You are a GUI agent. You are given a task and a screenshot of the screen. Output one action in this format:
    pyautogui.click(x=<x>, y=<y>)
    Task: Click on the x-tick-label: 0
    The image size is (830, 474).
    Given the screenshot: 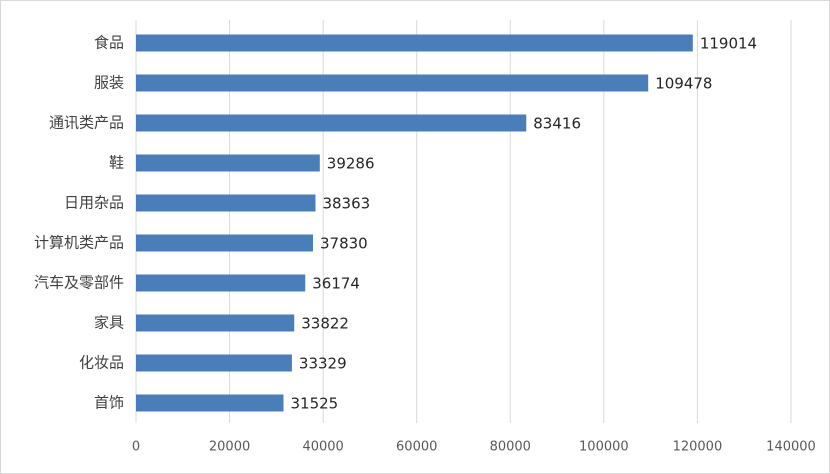 What is the action you would take?
    pyautogui.click(x=136, y=447)
    